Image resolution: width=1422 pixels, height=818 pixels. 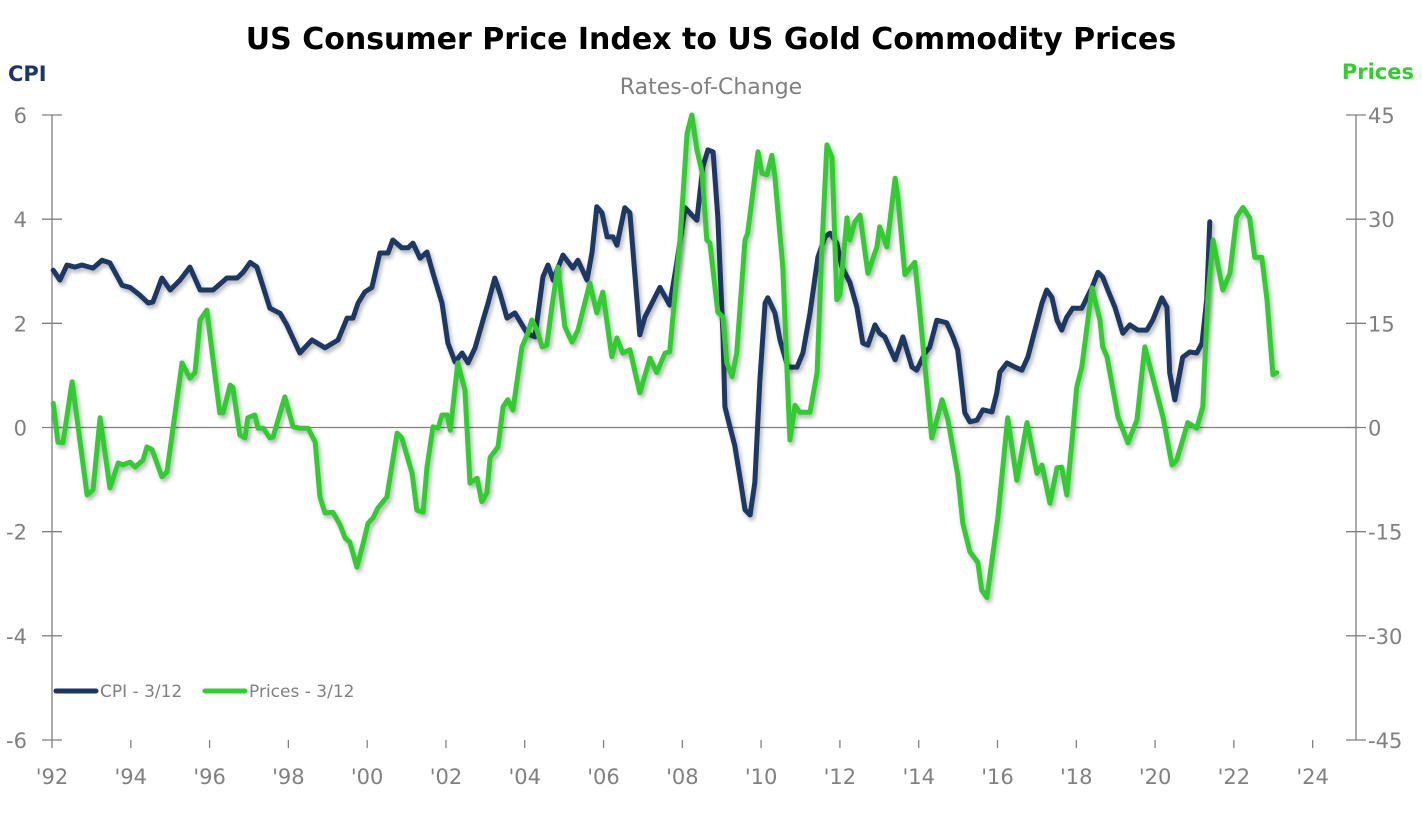 I want to click on x-tick-label: '02, so click(x=446, y=777).